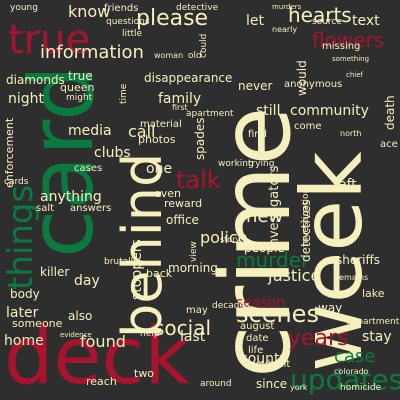 The width and height of the screenshot is (400, 400). I want to click on word: murders, so click(287, 7).